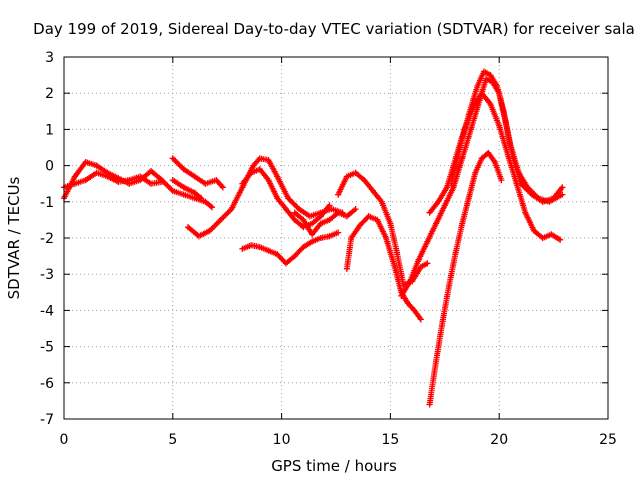 The image size is (640, 480). What do you see at coordinates (47, 311) in the screenshot?
I see `y-tick-label: -4` at bounding box center [47, 311].